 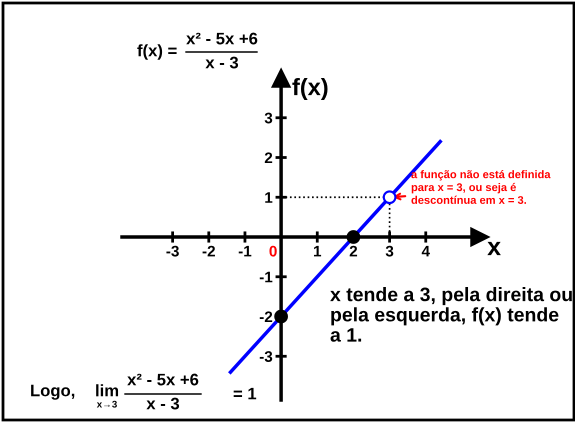 What do you see at coordinates (162, 380) in the screenshot?
I see `annotation: x² - 5x +6` at bounding box center [162, 380].